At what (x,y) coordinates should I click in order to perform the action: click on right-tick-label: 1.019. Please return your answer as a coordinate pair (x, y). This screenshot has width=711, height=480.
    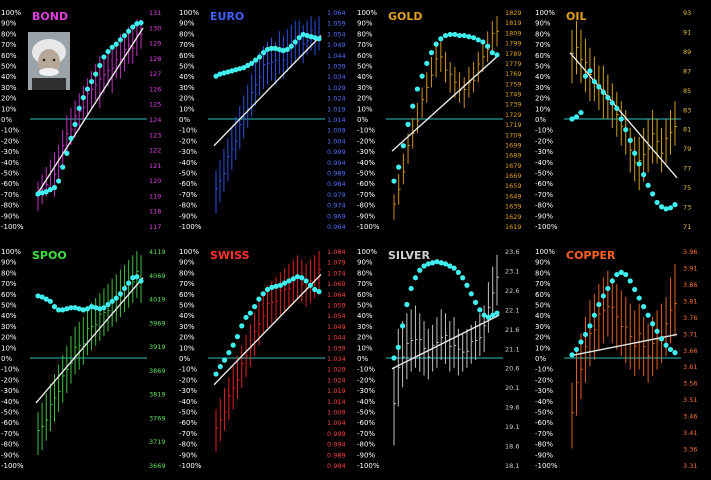
    Looking at the image, I should click on (336, 109).